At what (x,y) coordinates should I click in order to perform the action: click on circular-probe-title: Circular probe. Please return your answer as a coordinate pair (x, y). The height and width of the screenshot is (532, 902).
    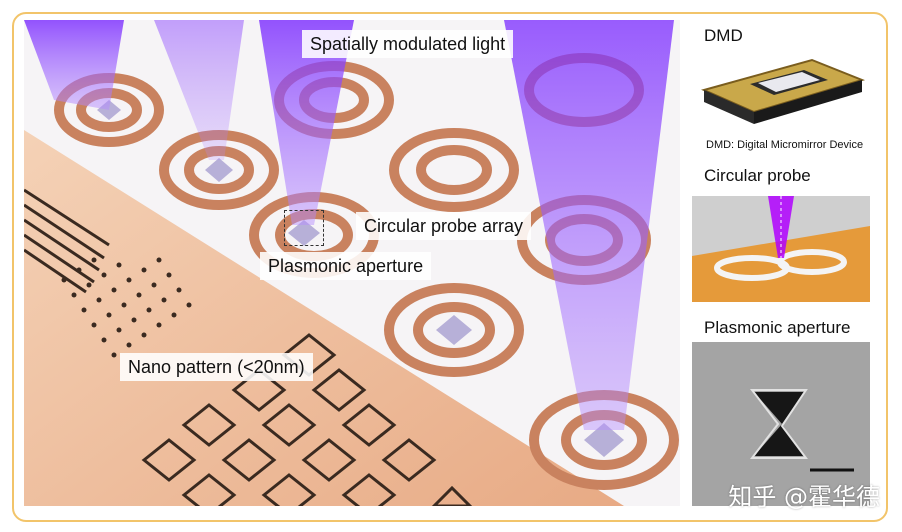
    Looking at the image, I should click on (757, 175).